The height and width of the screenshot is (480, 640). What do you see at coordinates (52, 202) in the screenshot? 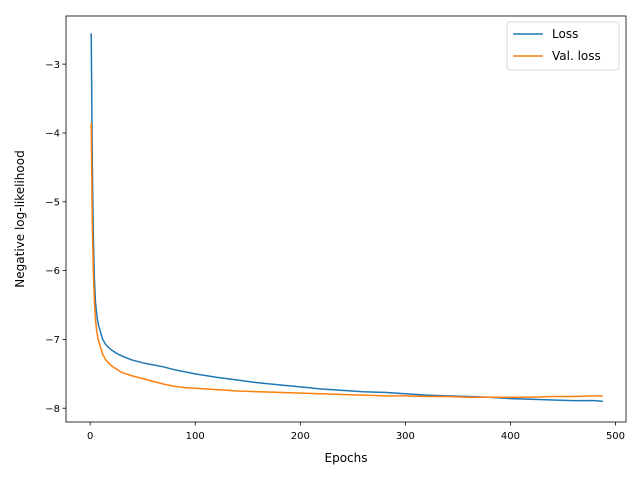
I see `y-tick-label: −5` at bounding box center [52, 202].